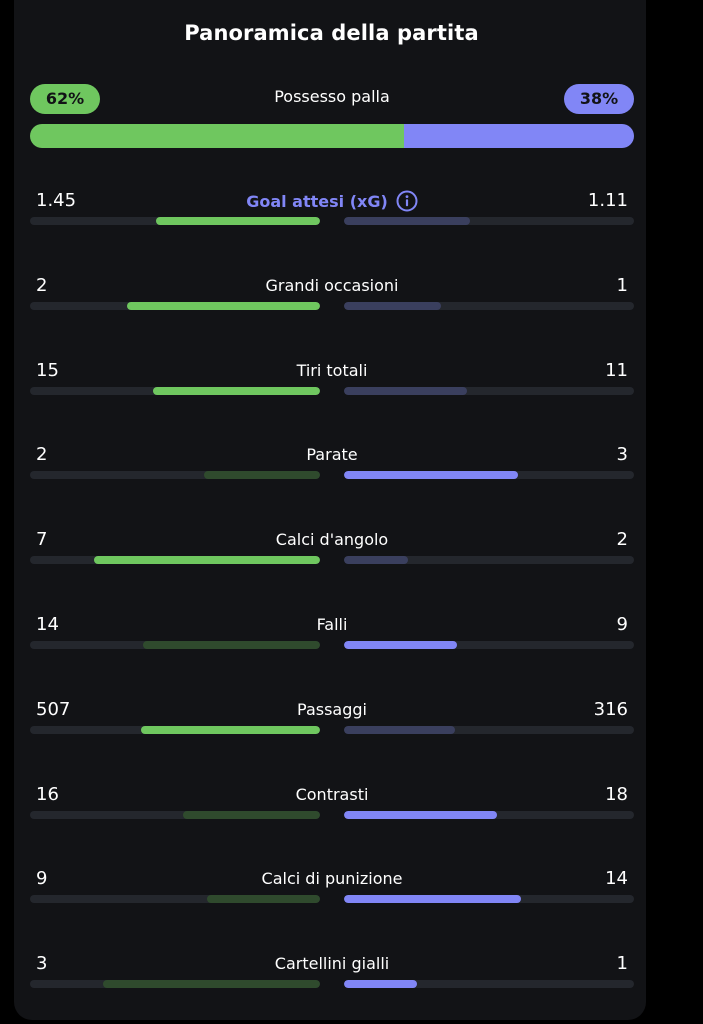 The width and height of the screenshot is (703, 1024). Describe the element at coordinates (42, 879) in the screenshot. I see `stat-home-value: 9` at that location.